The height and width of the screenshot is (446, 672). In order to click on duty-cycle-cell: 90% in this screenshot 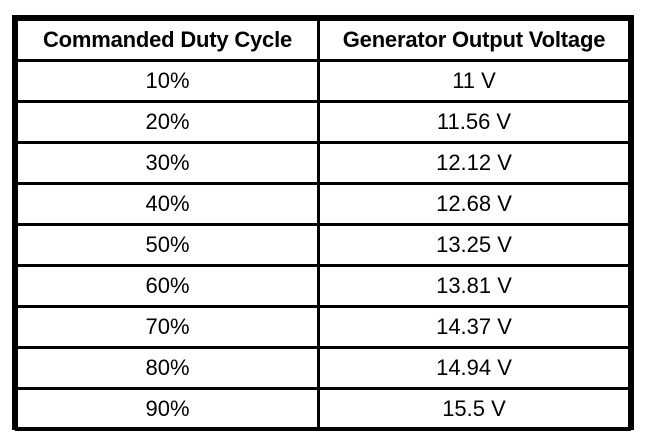, I will do `click(167, 409)`.